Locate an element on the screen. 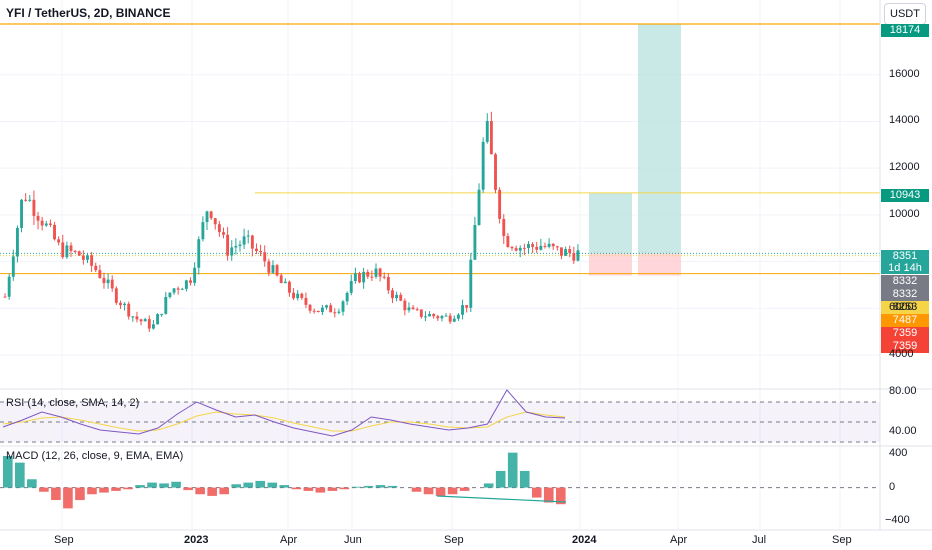 Image resolution: width=932 pixels, height=550 pixels. time-tick-label: Apr is located at coordinates (289, 540).